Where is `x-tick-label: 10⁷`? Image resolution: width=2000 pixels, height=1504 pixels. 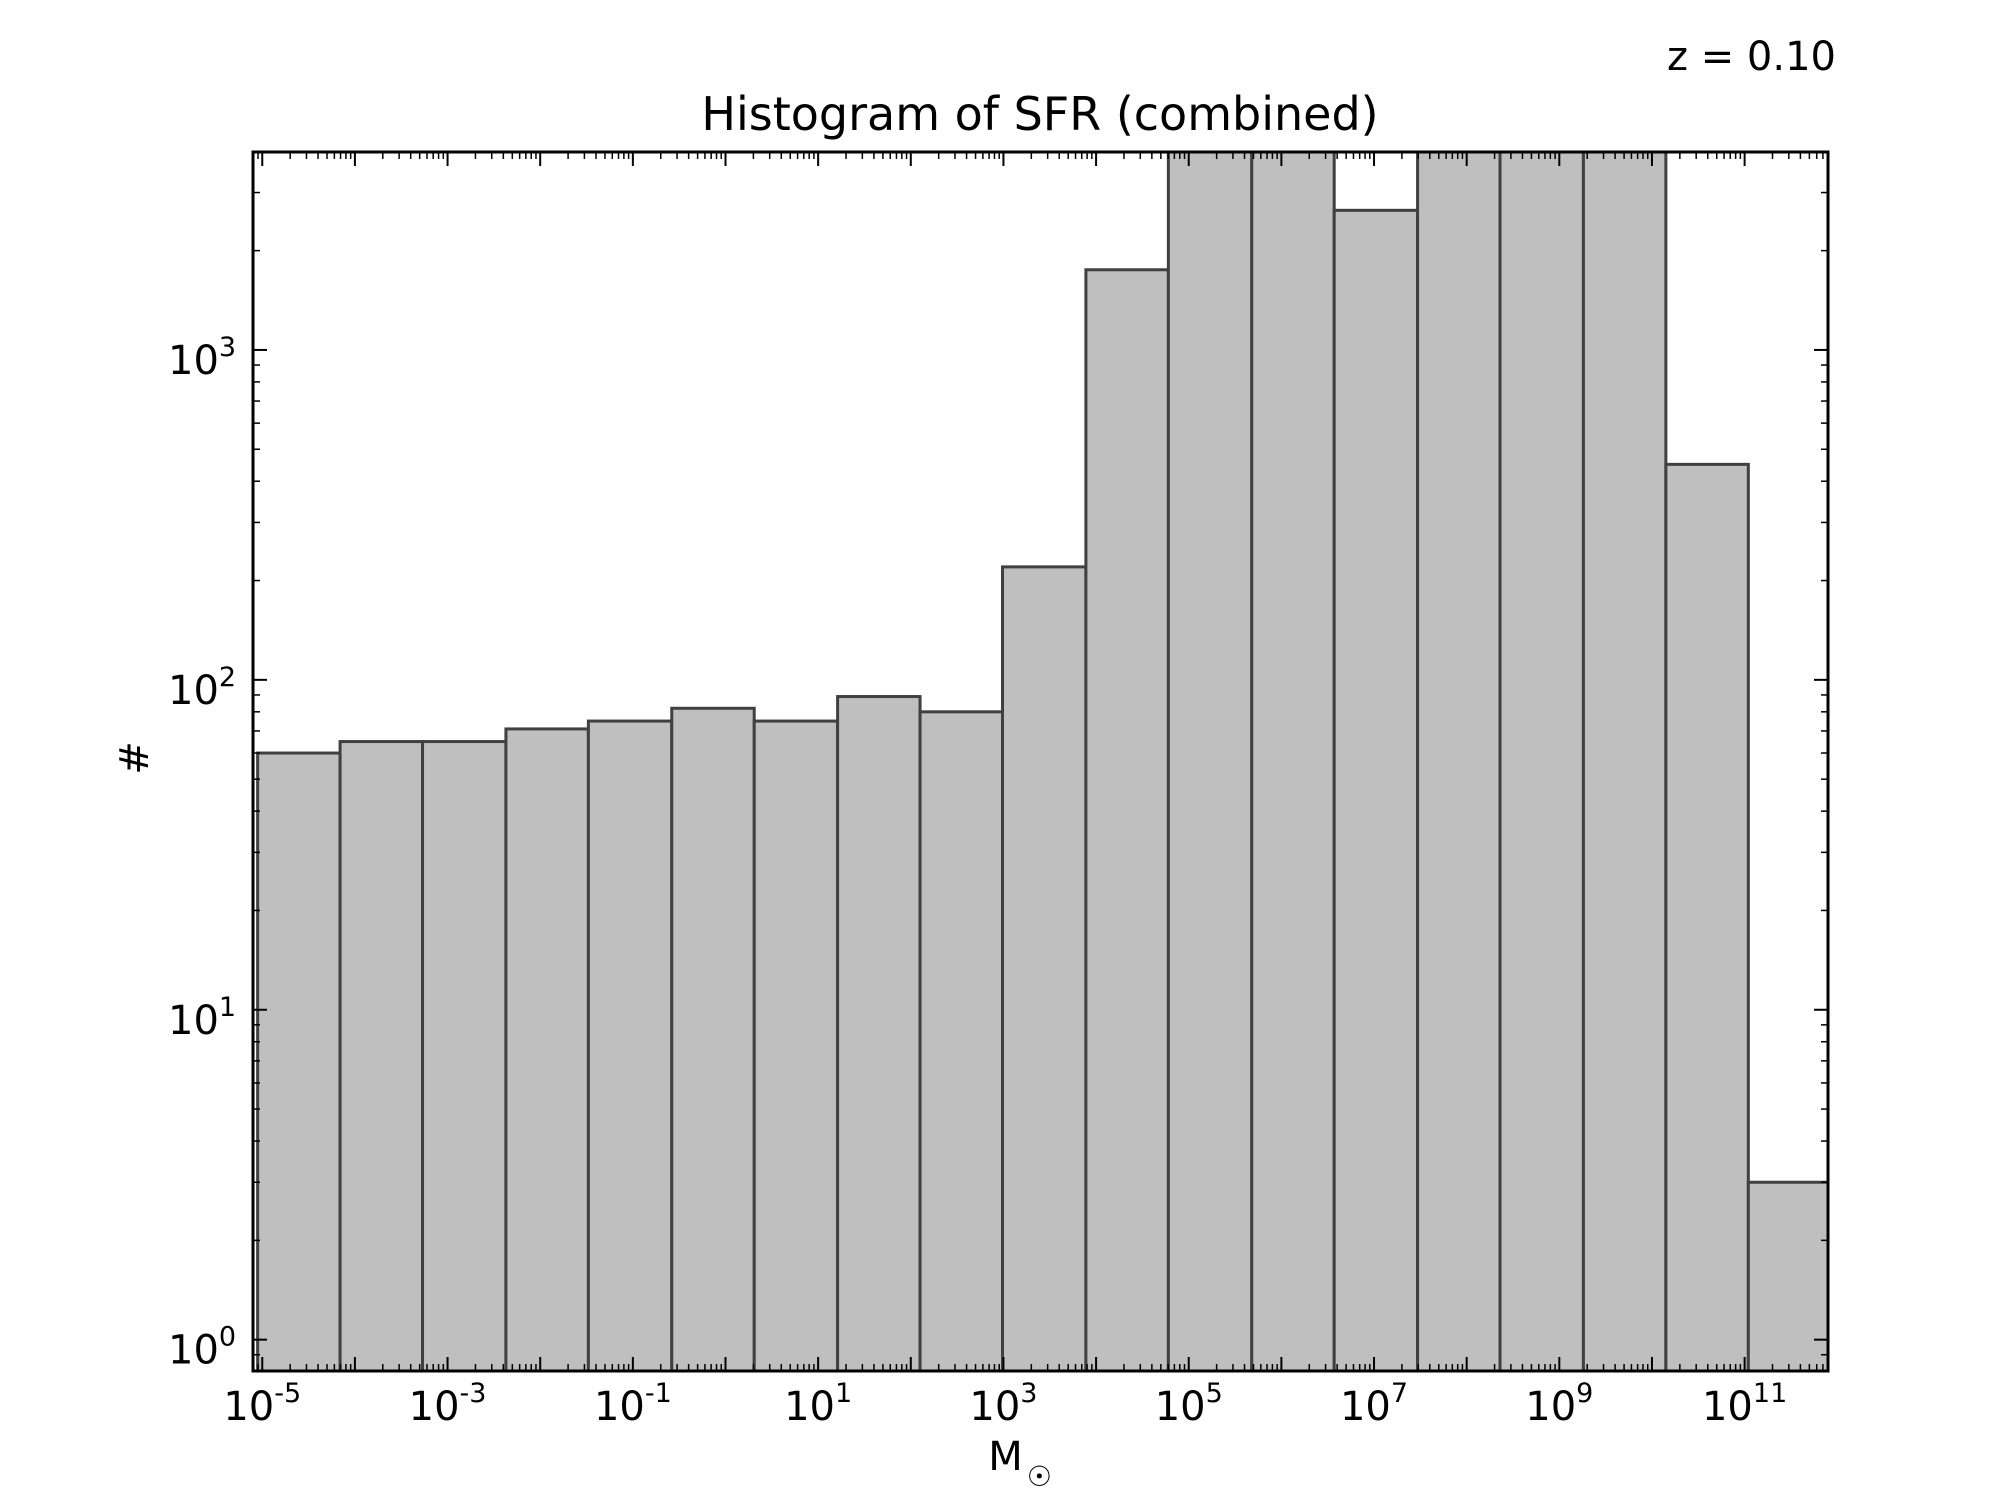
x-tick-label: 10⁷ is located at coordinates (1374, 1404).